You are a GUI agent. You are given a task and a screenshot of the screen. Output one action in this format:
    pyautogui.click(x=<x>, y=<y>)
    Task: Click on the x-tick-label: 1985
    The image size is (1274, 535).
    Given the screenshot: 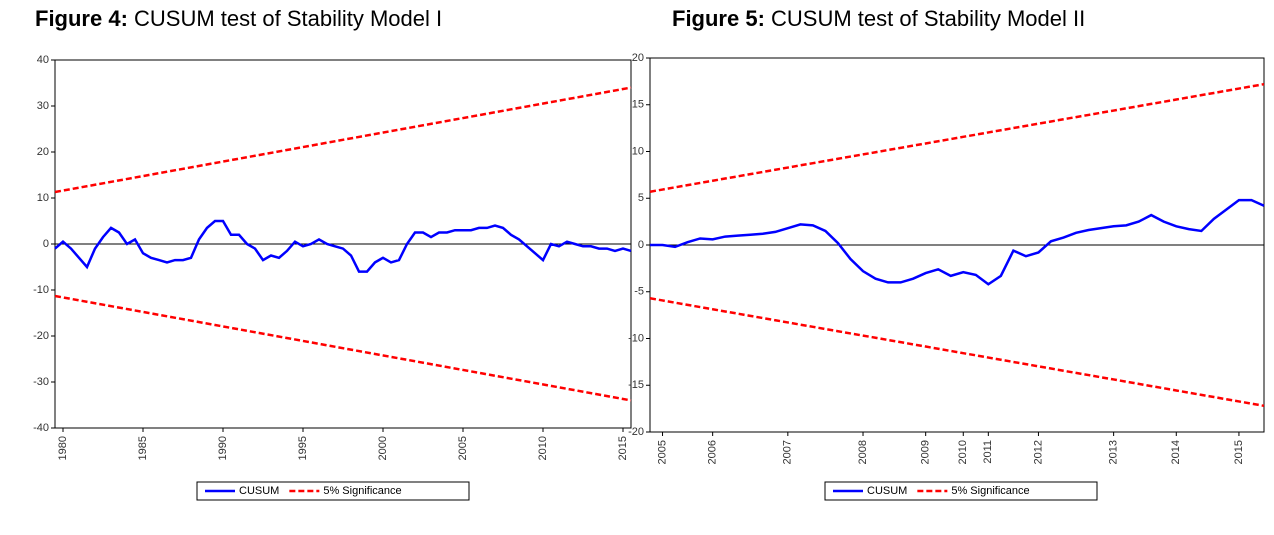 What is the action you would take?
    pyautogui.click(x=143, y=448)
    